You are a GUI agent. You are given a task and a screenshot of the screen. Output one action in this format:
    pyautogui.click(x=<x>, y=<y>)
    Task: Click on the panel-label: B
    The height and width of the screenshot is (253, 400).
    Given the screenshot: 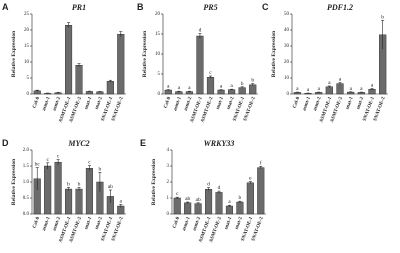 What is the action you would take?
    pyautogui.click(x=140, y=7)
    